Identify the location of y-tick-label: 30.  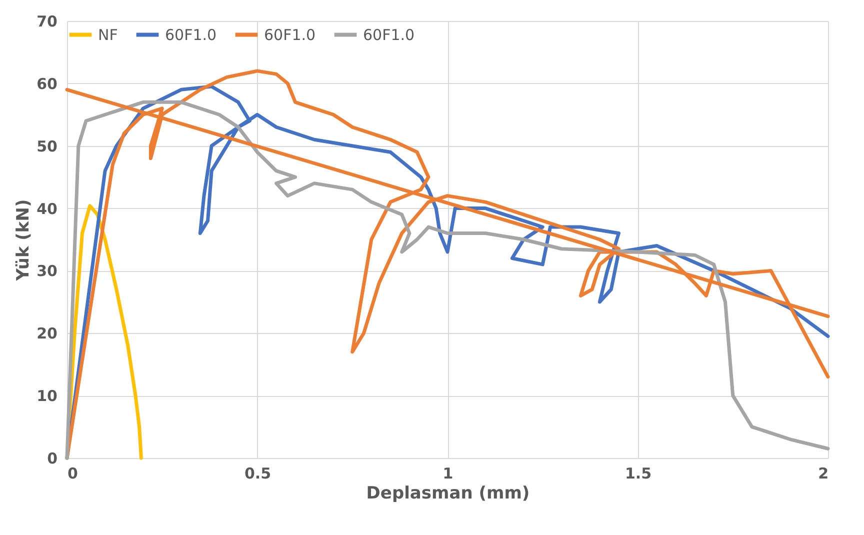
(47, 271).